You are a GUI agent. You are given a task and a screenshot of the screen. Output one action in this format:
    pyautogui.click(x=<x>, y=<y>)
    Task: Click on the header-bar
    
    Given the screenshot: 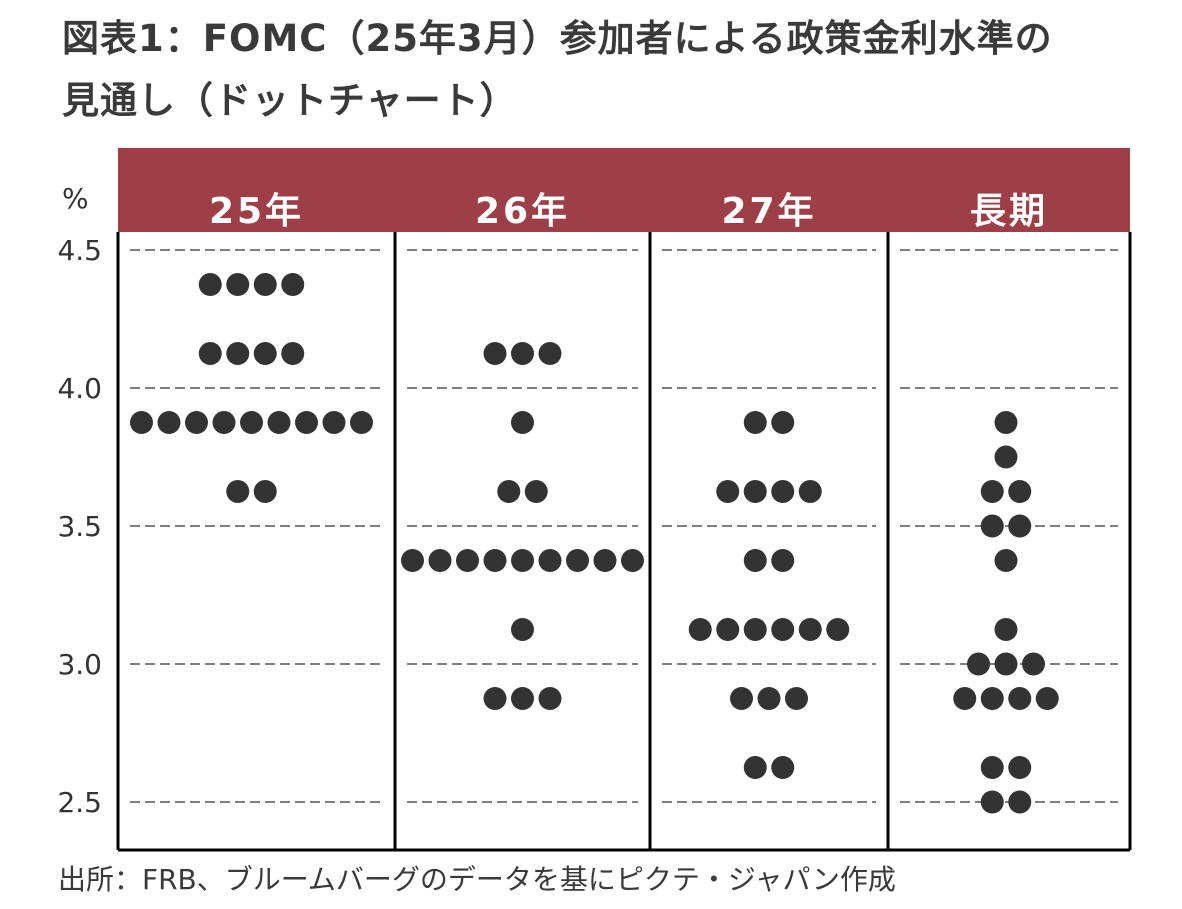 What is the action you would take?
    pyautogui.click(x=624, y=190)
    